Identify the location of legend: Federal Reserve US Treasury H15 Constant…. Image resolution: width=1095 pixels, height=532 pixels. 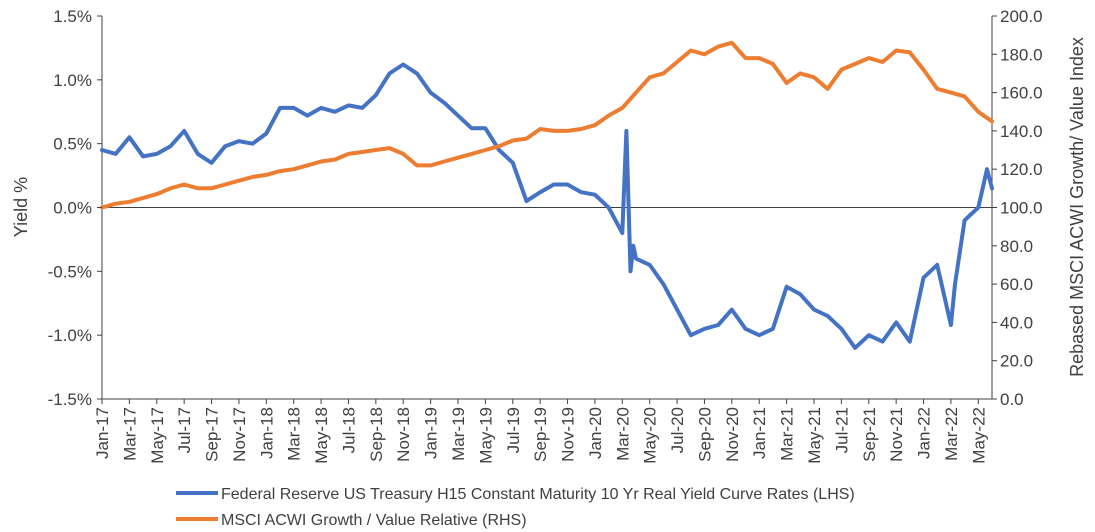
(515, 507).